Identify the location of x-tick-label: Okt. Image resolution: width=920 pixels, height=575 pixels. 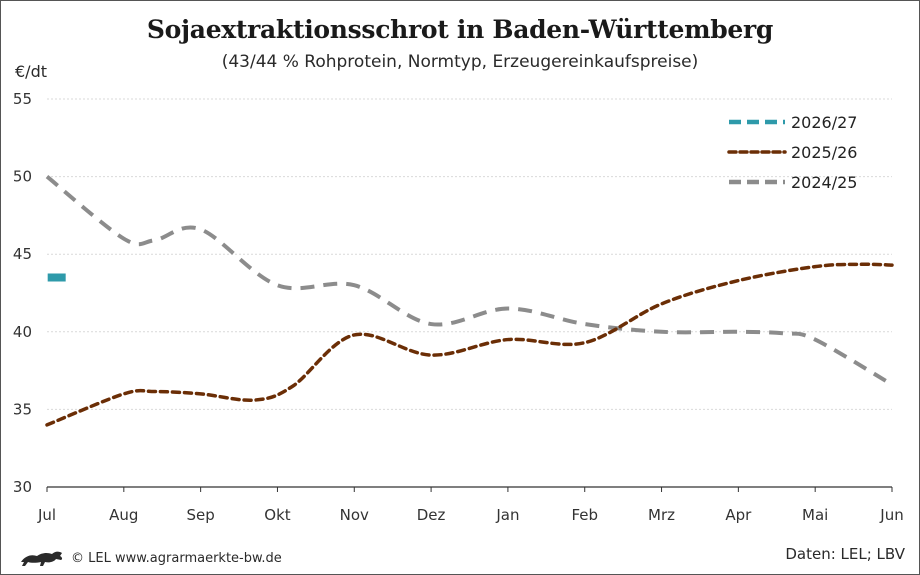
(277, 515).